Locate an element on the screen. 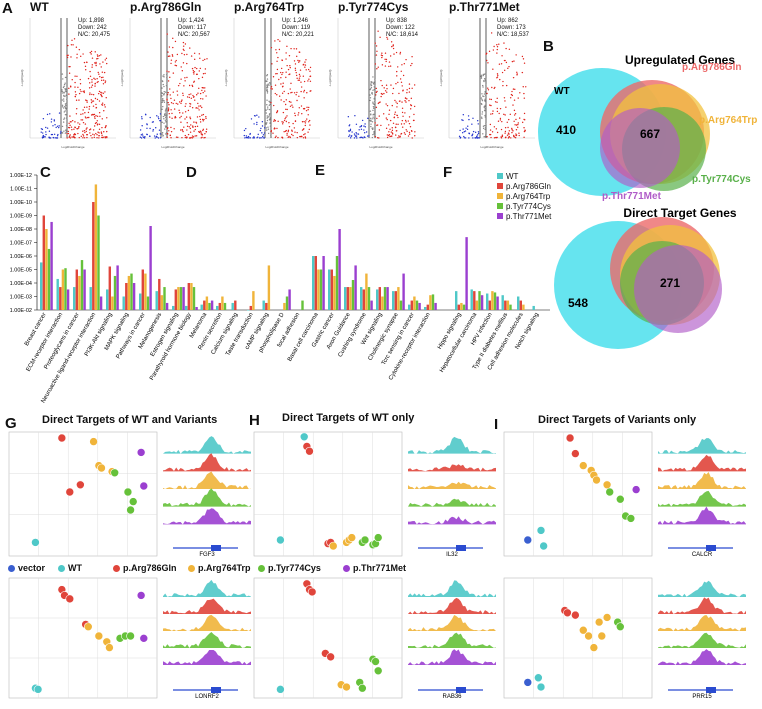 The image size is (762, 709). volcano-plot-4: Log2FoldChange -Log10(padj) is located at coordinates (487, 83).